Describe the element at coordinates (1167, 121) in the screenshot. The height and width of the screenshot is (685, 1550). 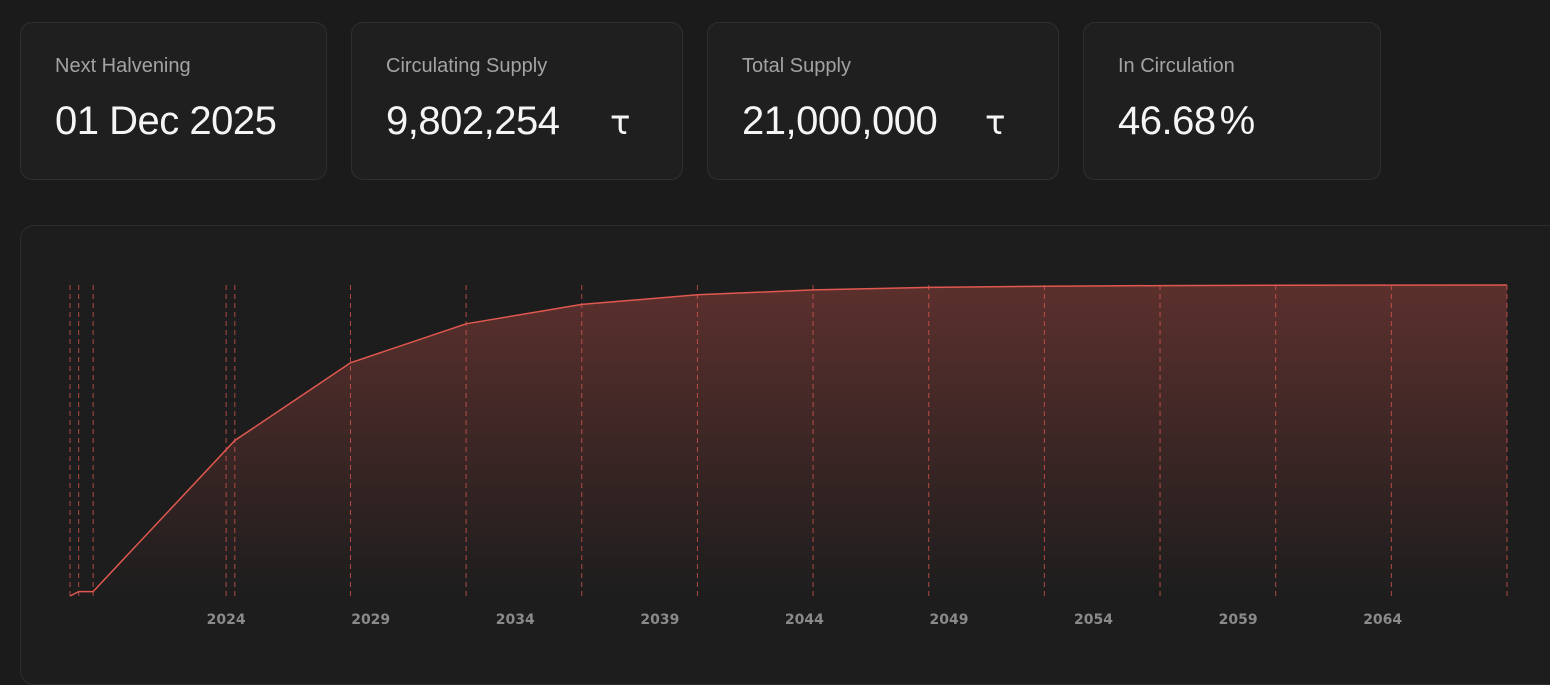
I see `in-circulation-number: 46.68` at that location.